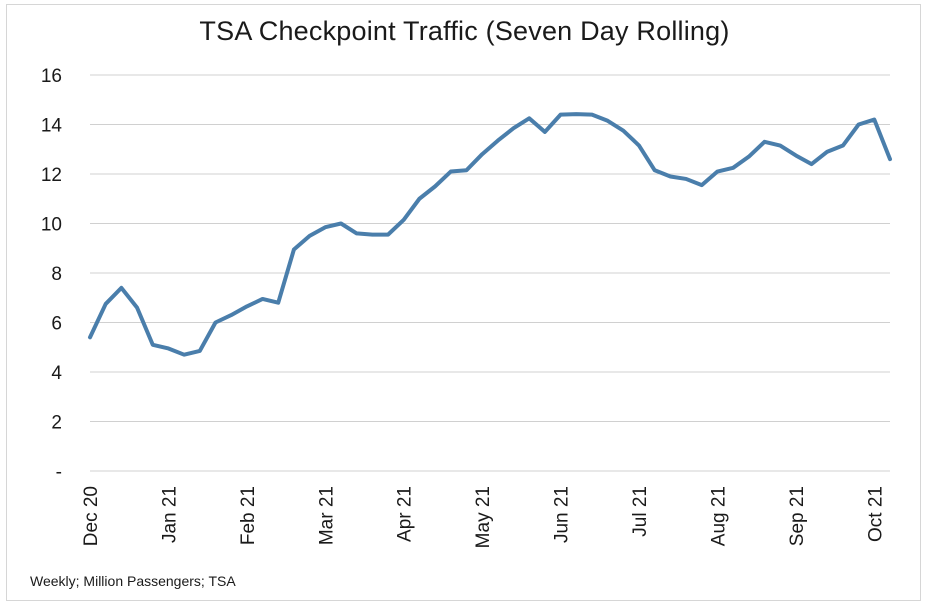  I want to click on y-tick-label: 14, so click(52, 126).